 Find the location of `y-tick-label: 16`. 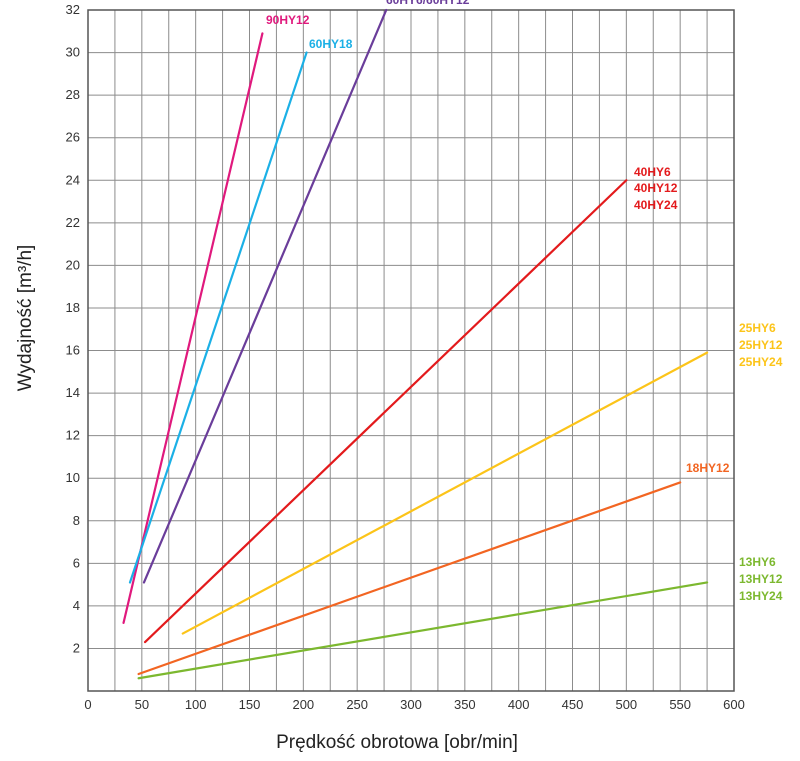

y-tick-label: 16 is located at coordinates (73, 350).